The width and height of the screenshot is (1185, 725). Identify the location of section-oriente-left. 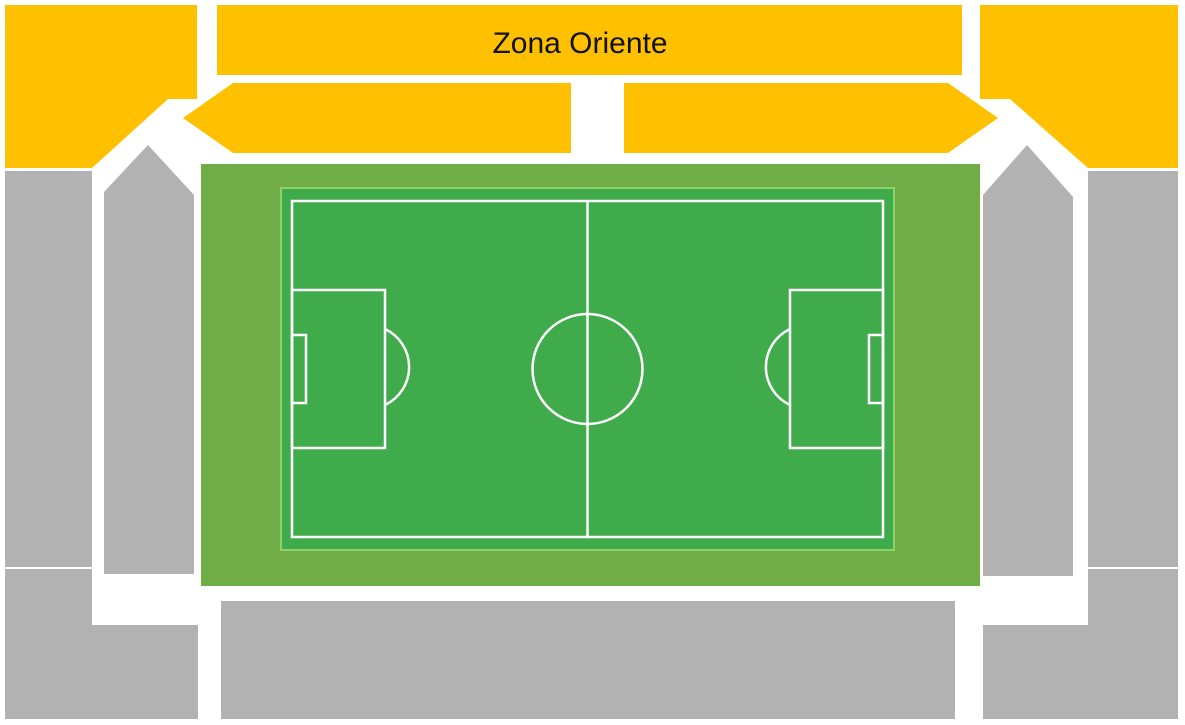
(377, 118).